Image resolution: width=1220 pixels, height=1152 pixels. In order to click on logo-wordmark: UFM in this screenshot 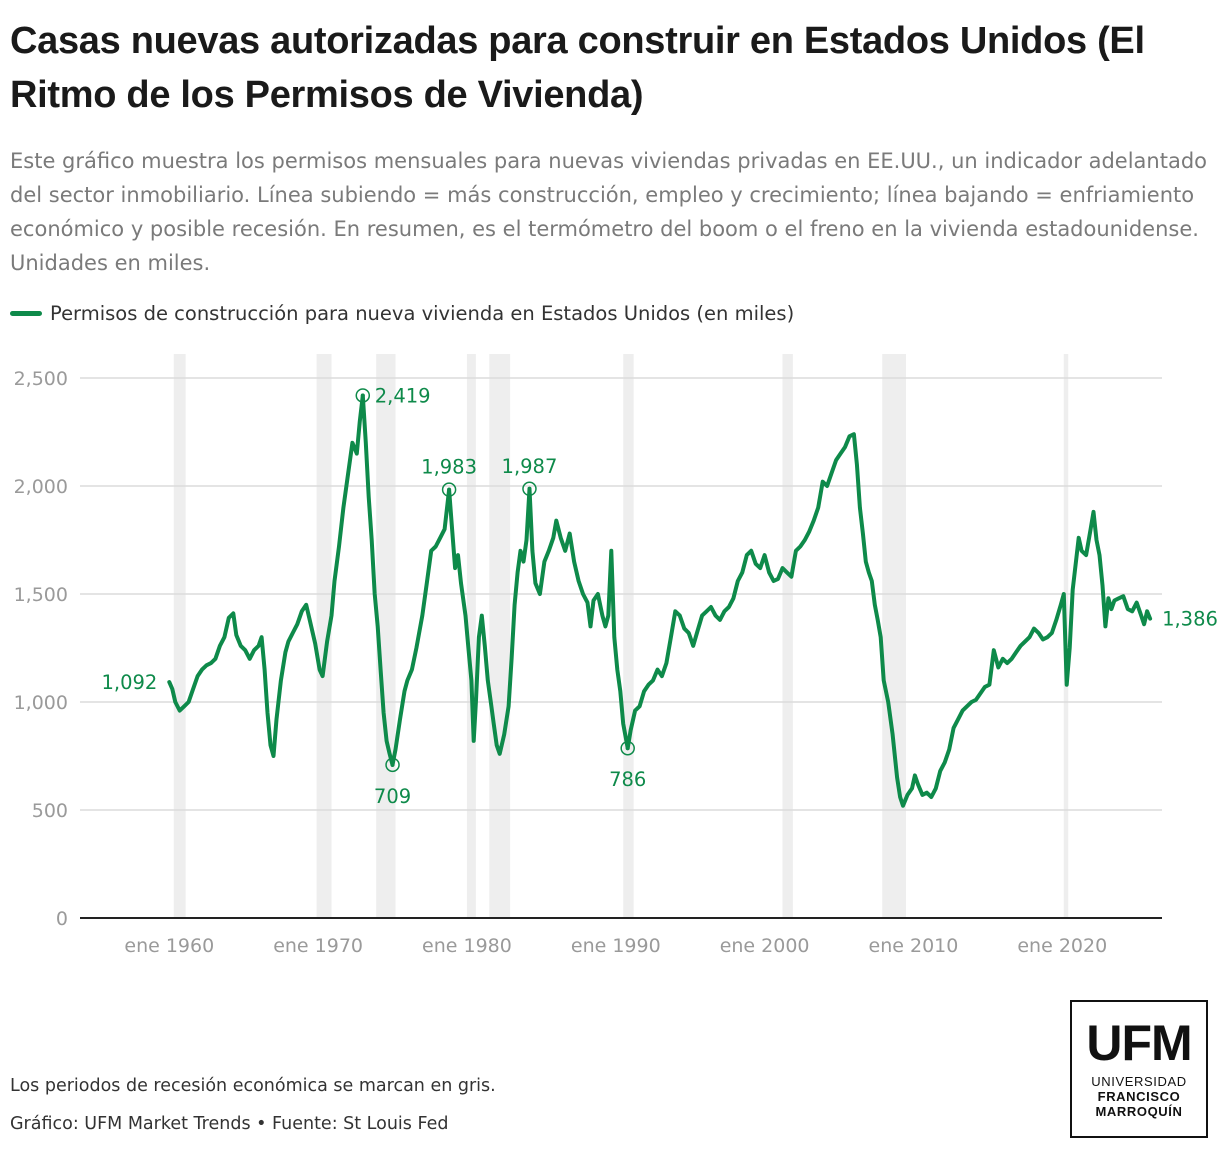, I will do `click(1139, 1043)`.